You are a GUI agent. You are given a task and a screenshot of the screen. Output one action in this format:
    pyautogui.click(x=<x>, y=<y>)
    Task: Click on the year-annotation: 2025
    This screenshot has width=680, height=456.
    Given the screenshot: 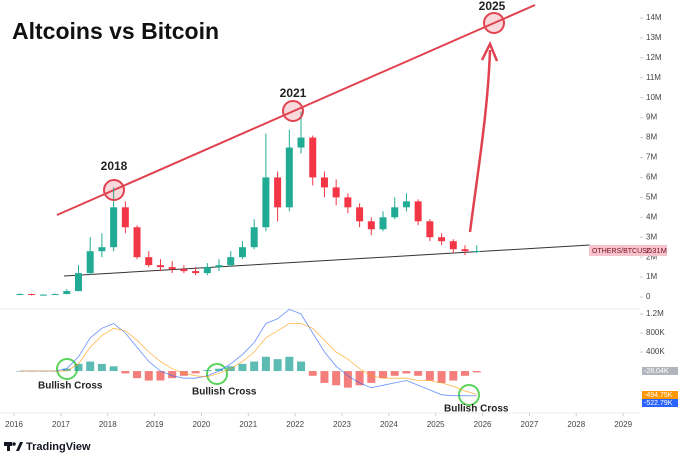 What is the action you would take?
    pyautogui.click(x=492, y=6)
    